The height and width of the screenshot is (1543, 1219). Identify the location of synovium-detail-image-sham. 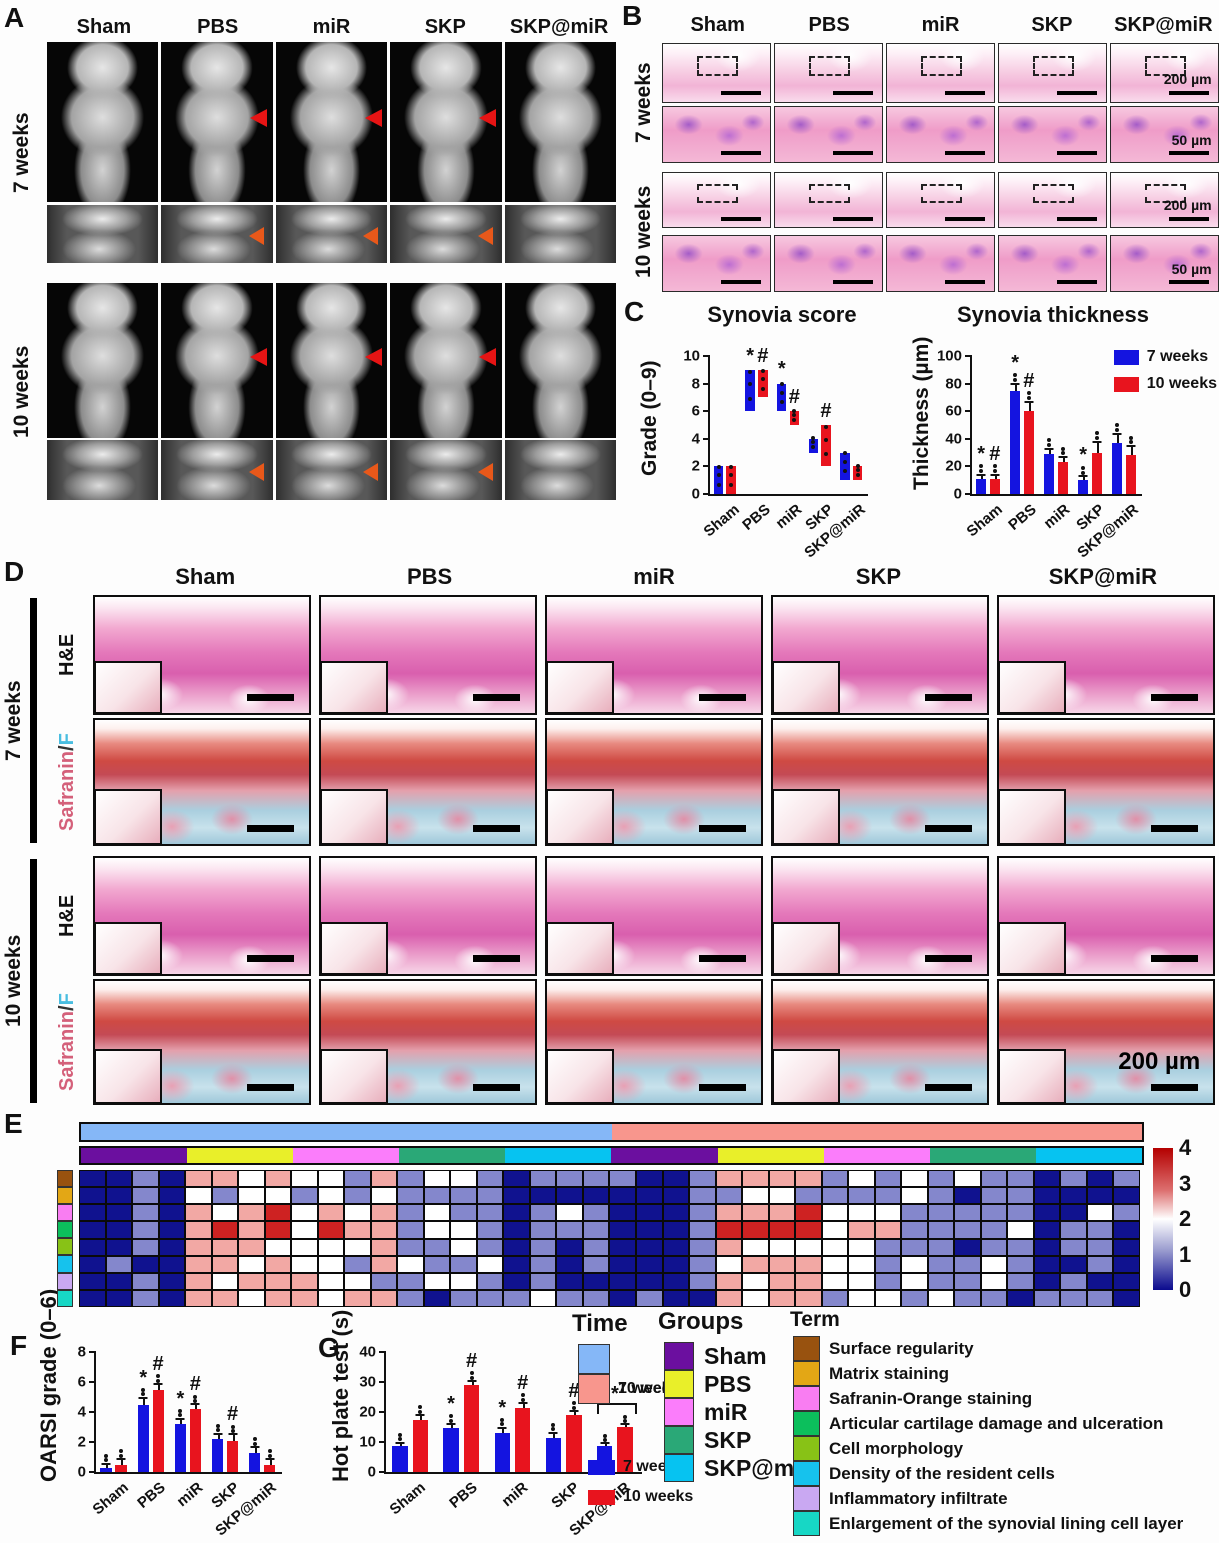
(716, 134).